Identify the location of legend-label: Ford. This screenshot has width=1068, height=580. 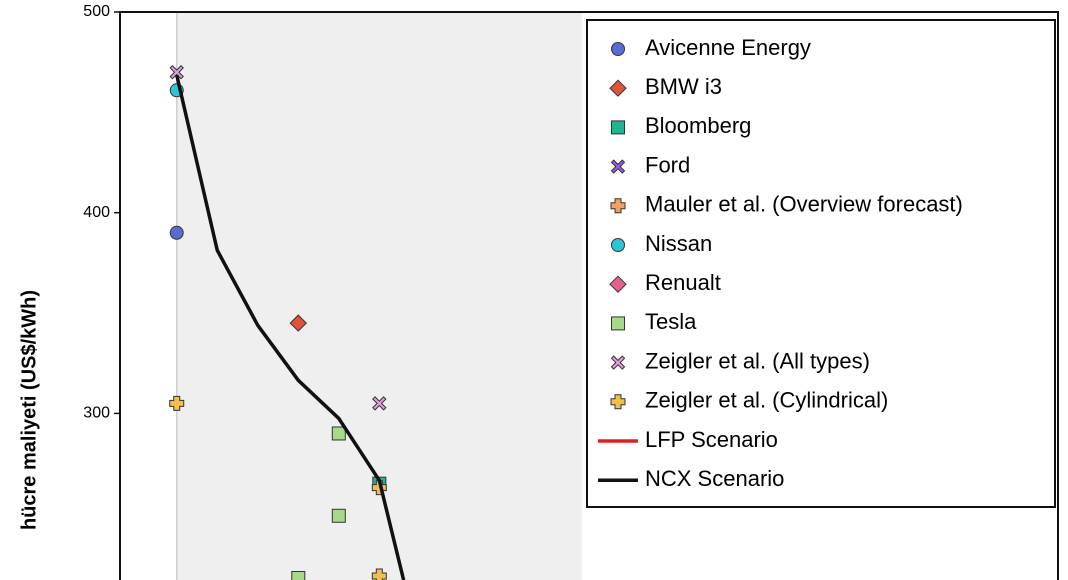
(667, 164).